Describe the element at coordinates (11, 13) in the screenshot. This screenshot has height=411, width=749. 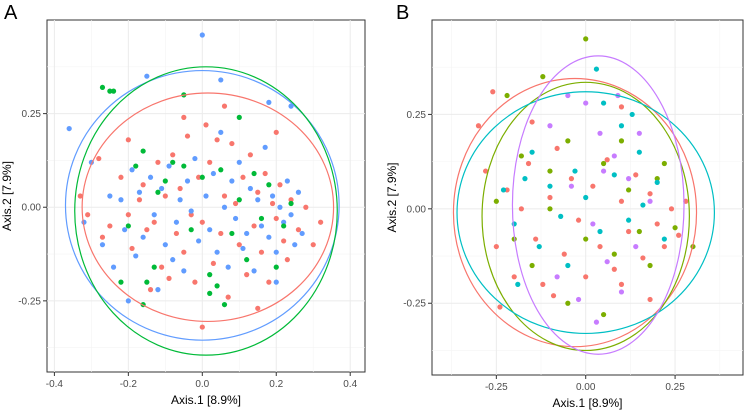
I see `panel-letter-a: A` at that location.